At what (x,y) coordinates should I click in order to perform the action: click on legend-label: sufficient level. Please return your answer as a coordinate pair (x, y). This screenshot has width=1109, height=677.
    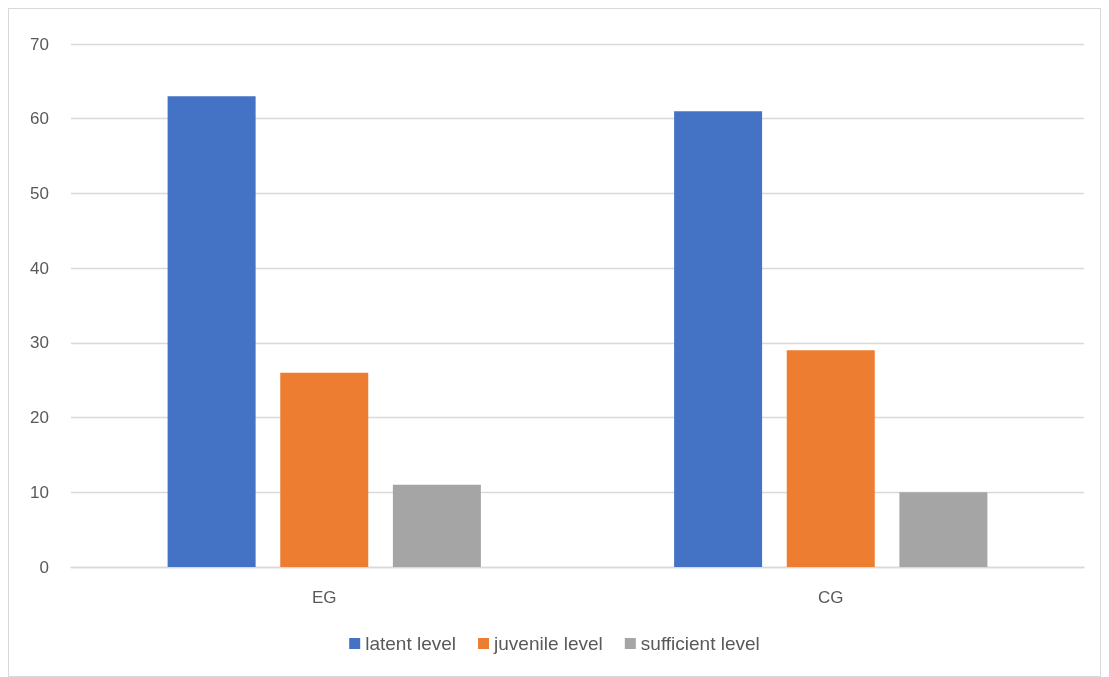
    Looking at the image, I should click on (700, 643).